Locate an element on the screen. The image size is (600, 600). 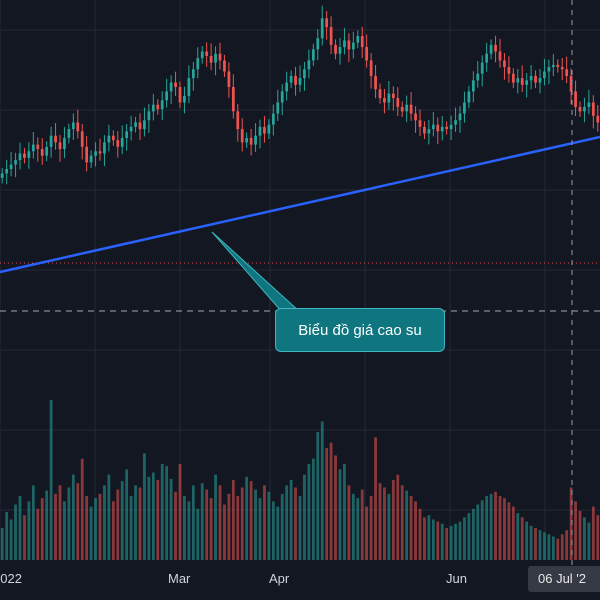
chart-annotation-callout: Biểu đồ giá cao su is located at coordinates (360, 330).